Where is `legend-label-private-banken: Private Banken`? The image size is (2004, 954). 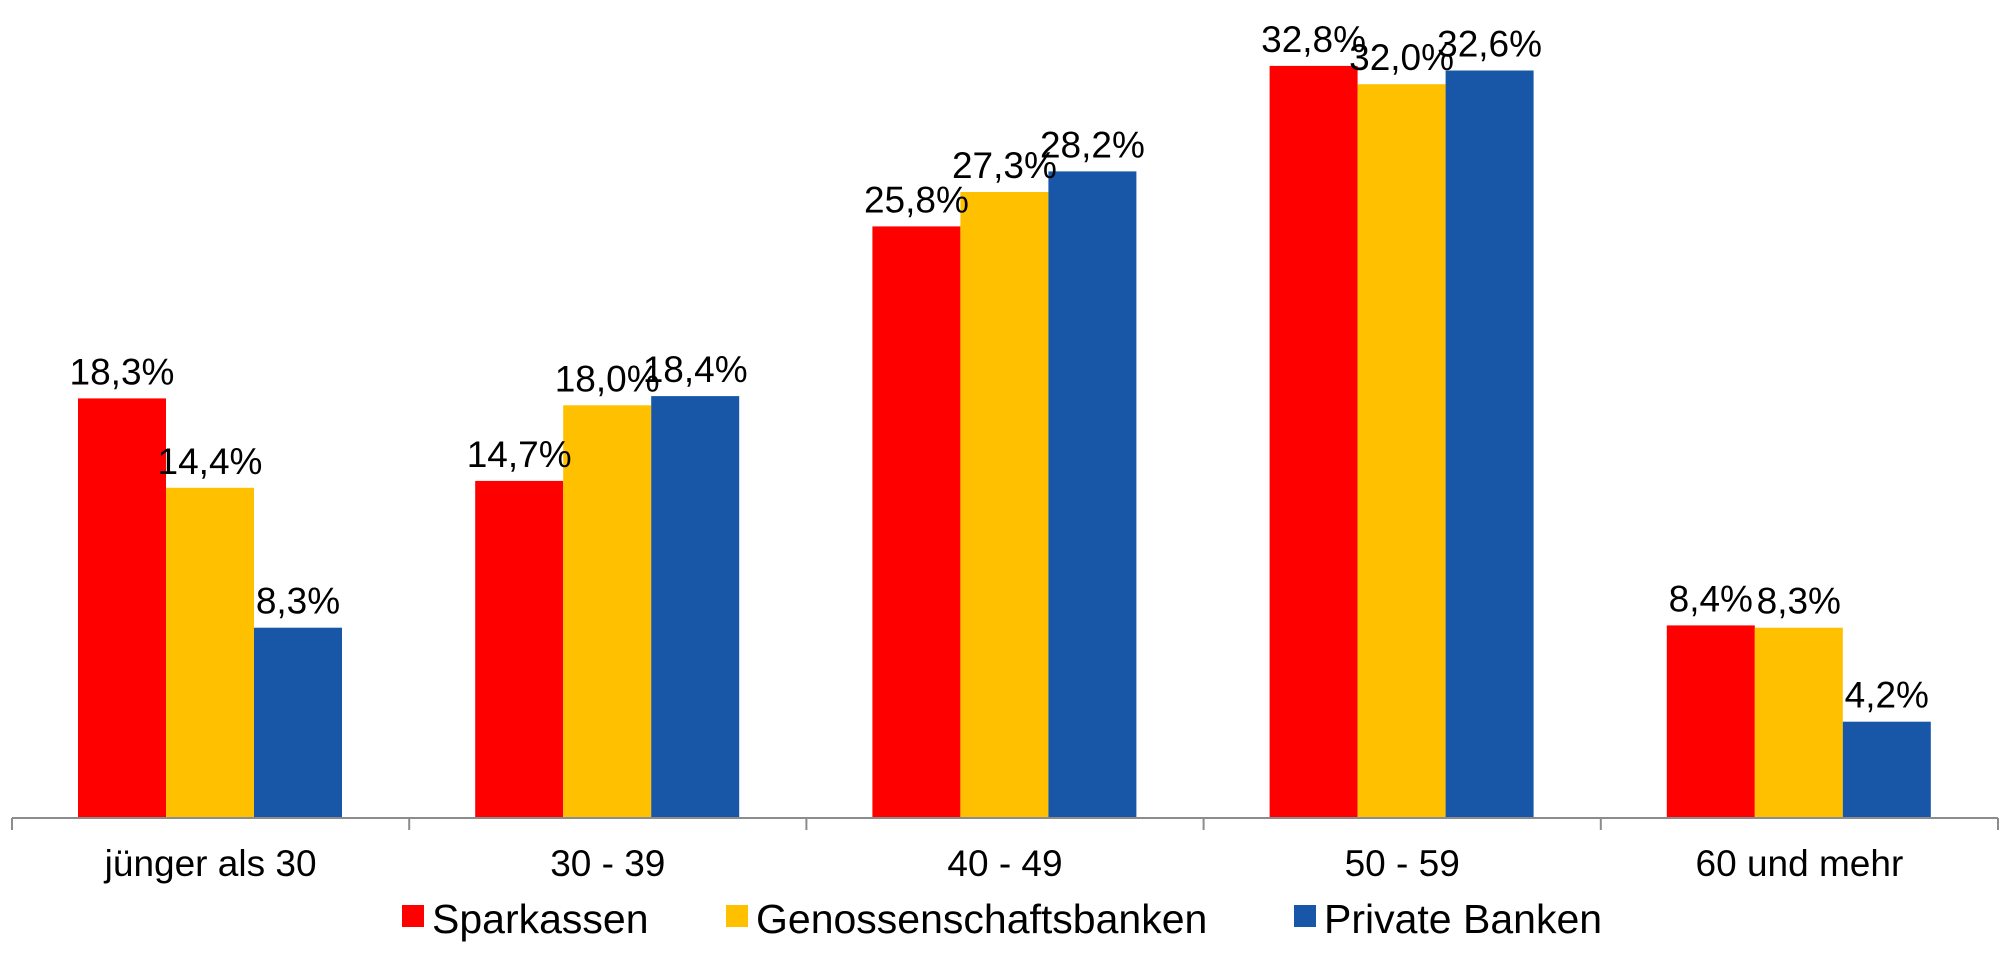
legend-label-private-banken: Private Banken is located at coordinates (1463, 919).